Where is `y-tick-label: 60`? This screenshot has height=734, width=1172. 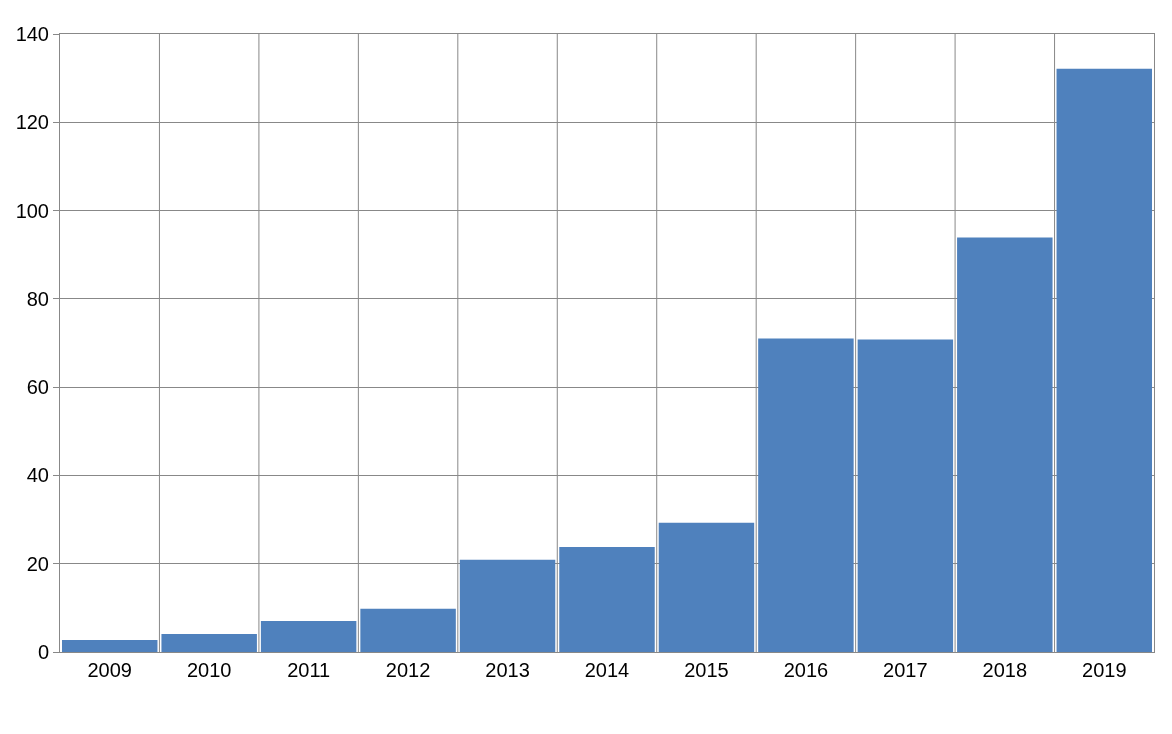 y-tick-label: 60 is located at coordinates (37, 387).